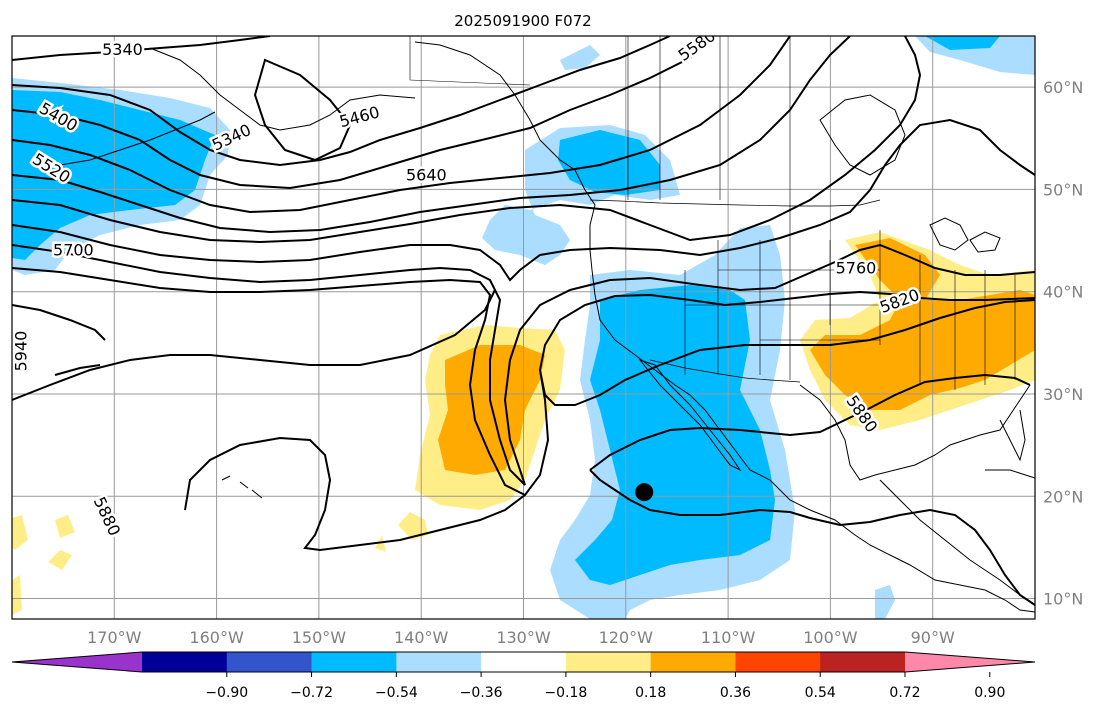 The width and height of the screenshot is (1105, 712). I want to click on contour-5940-lower, so click(77, 370).